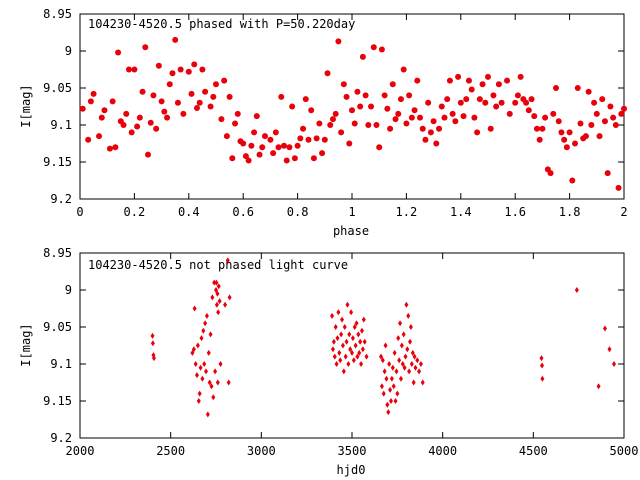 This screenshot has width=640, height=480. I want to click on y-tick-label: 9.1, so click(61, 364).